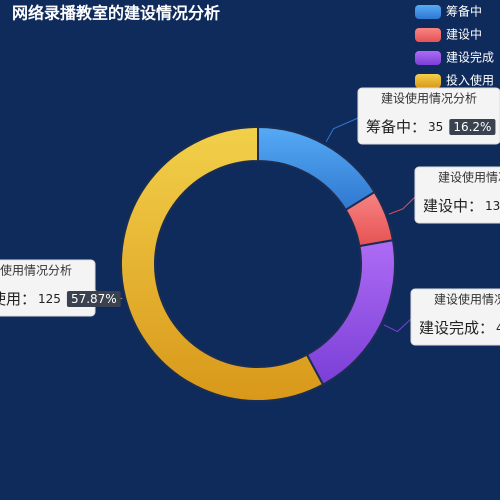 This screenshot has height=500, width=500. I want to click on legend-label: 建设完成, so click(470, 57).